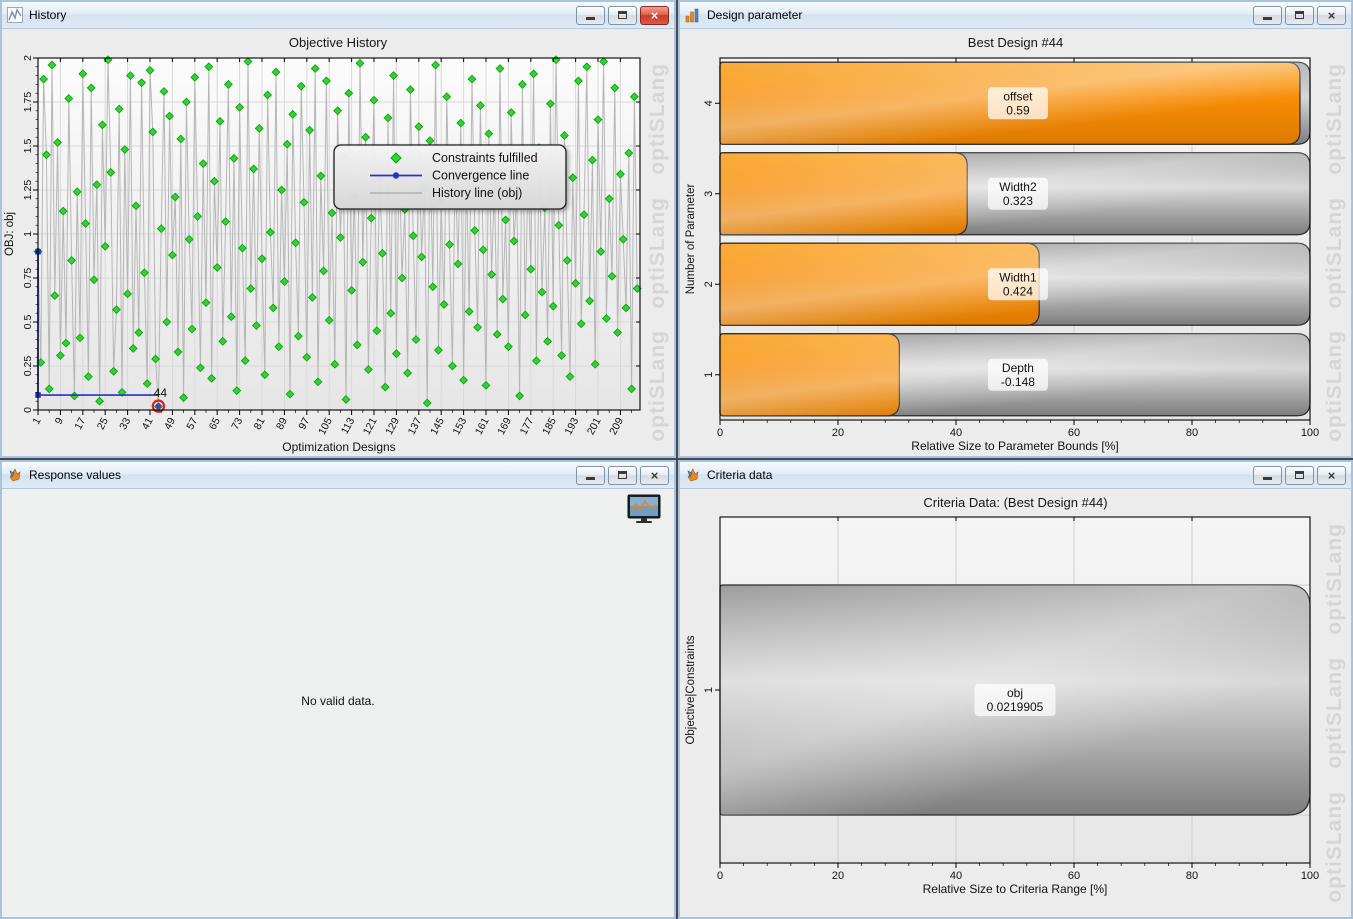  What do you see at coordinates (348, 426) in the screenshot?
I see `svg-text: 113` at bounding box center [348, 426].